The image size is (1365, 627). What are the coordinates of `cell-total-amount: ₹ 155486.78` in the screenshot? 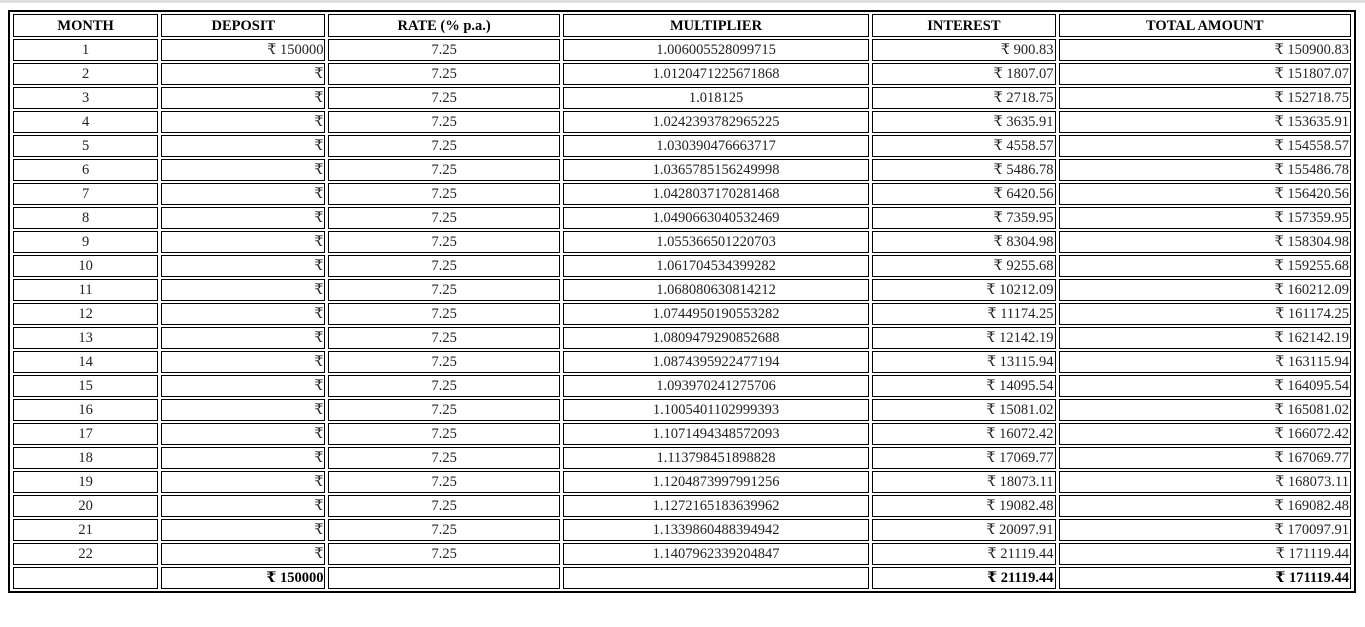 It's located at (1204, 170).